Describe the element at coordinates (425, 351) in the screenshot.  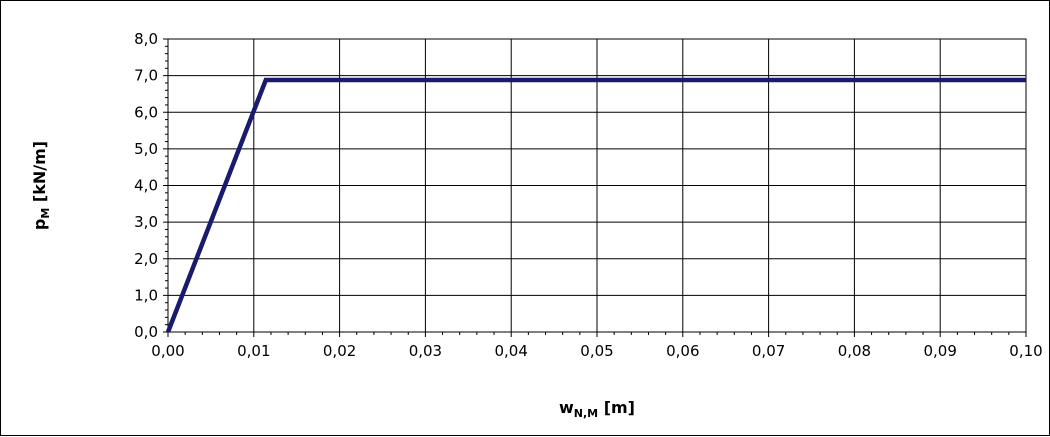
I see `x-tick-label: 0,03` at that location.